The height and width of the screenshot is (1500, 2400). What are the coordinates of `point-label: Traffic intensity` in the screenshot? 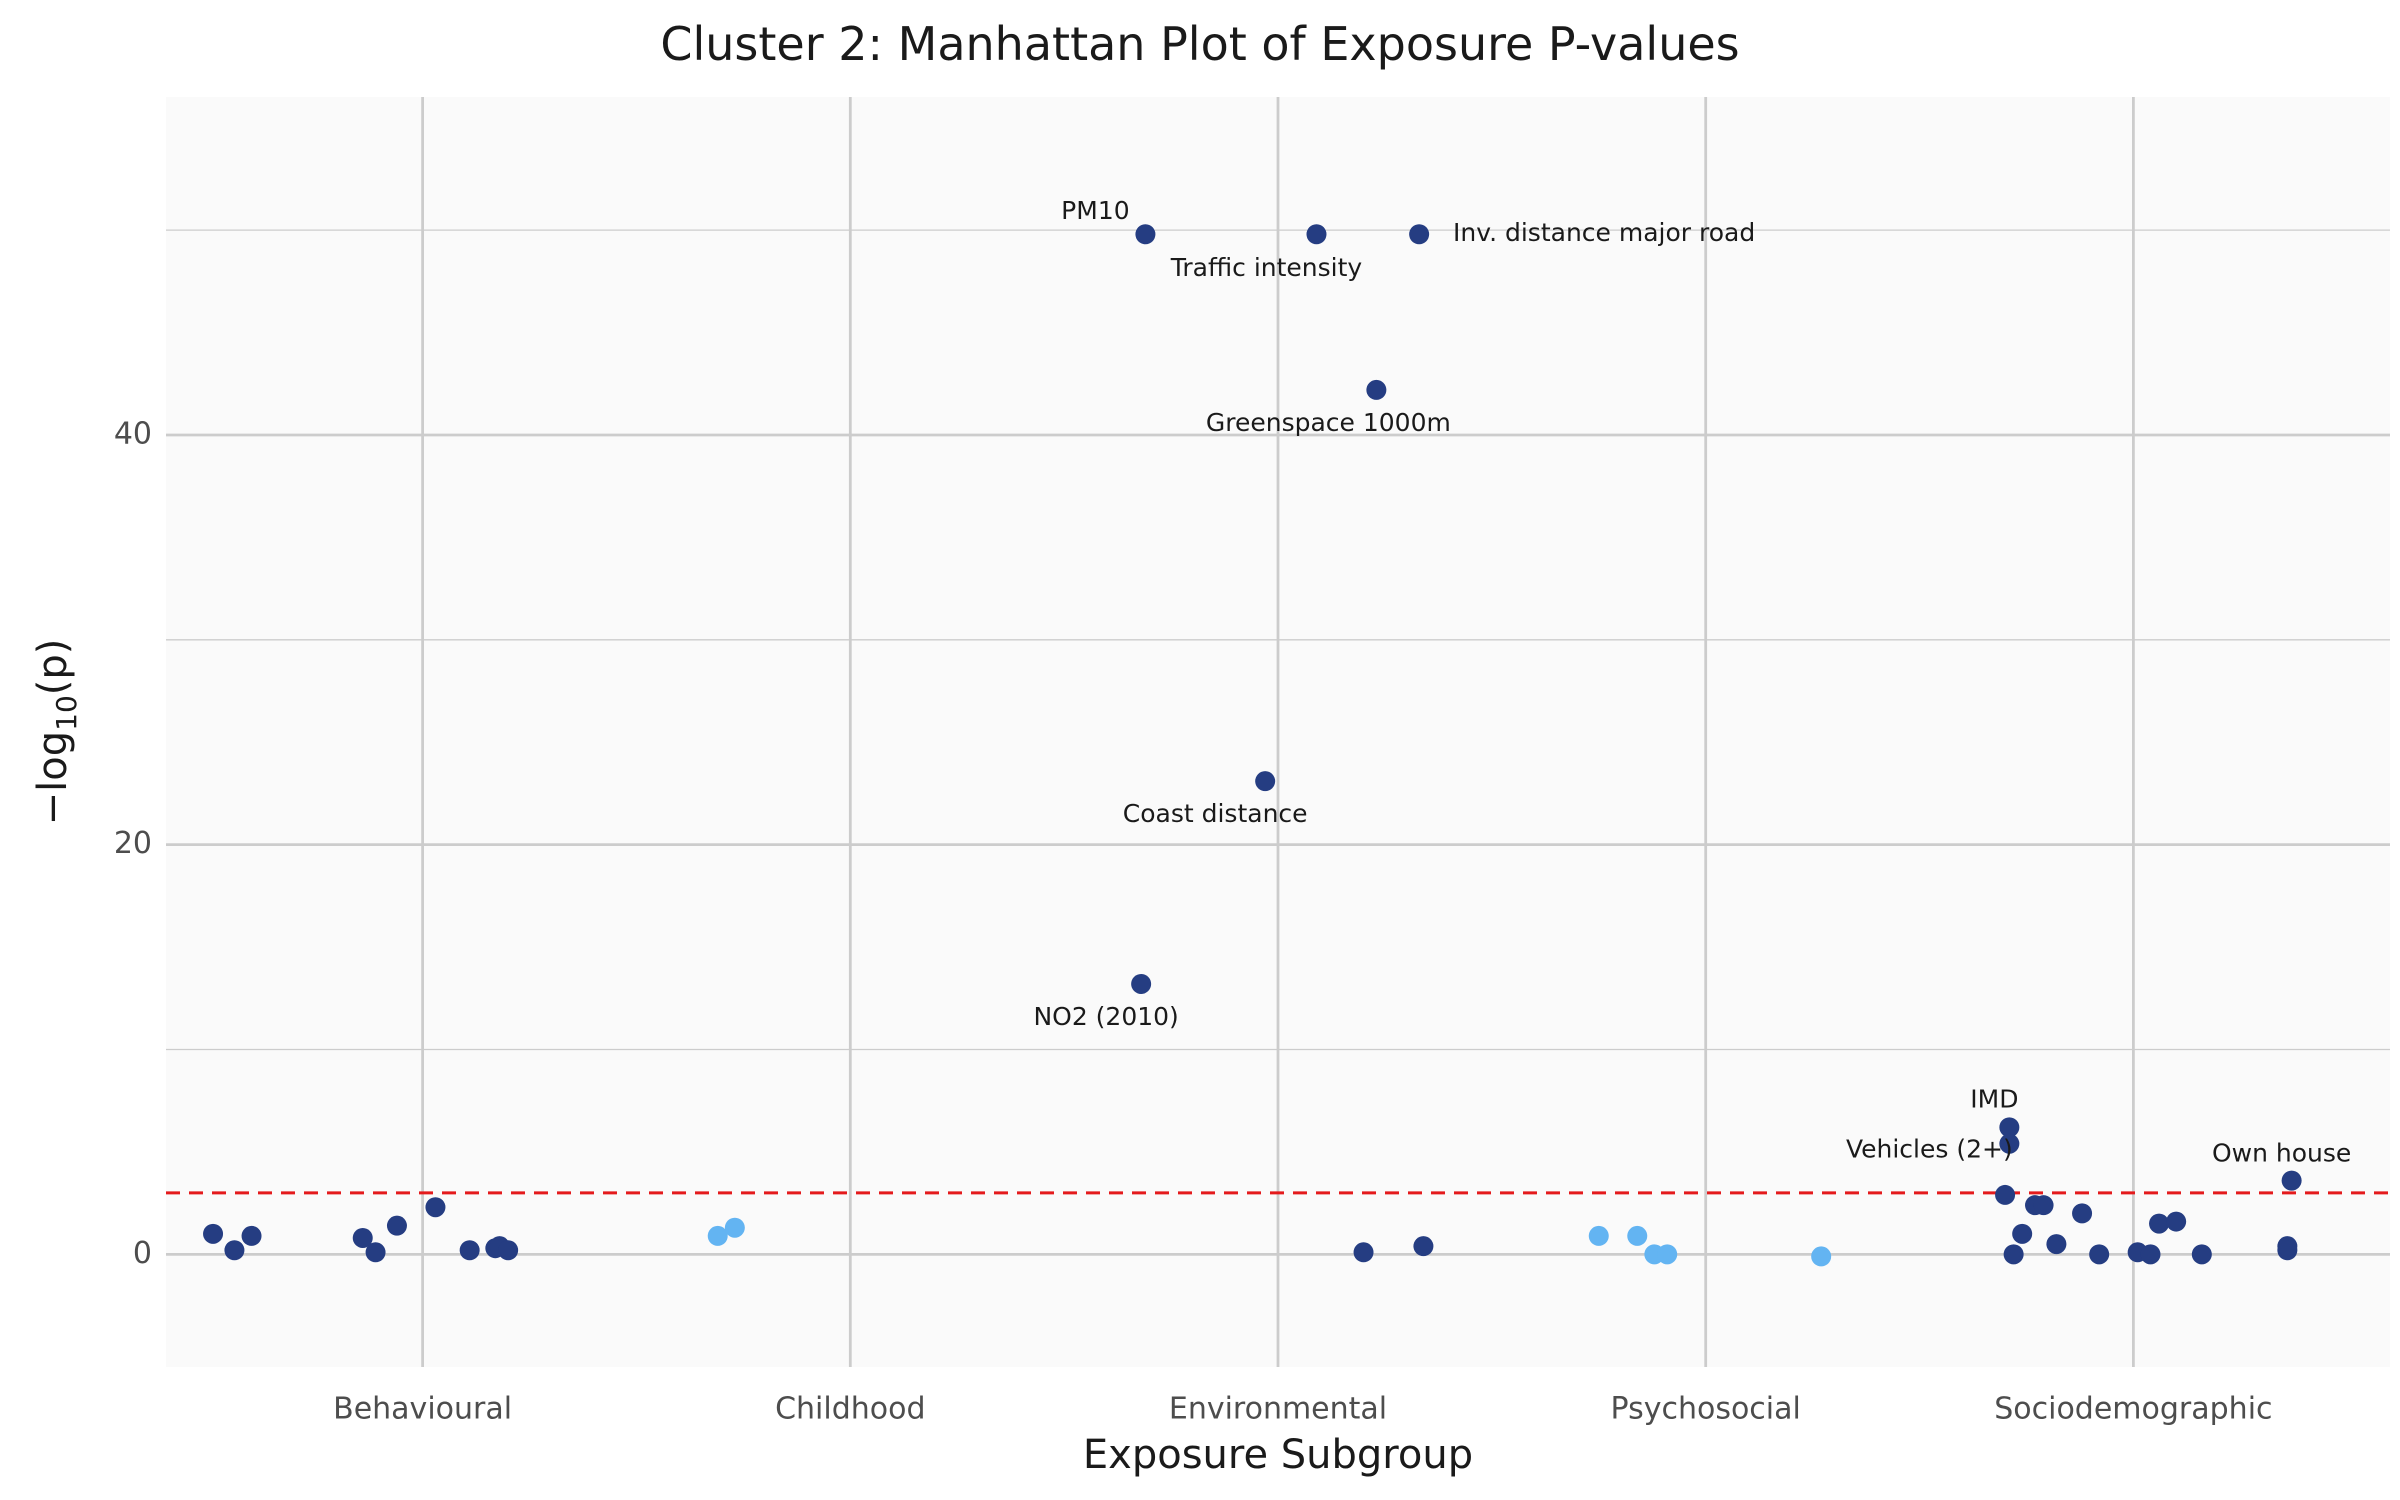 It's located at (1266, 267).